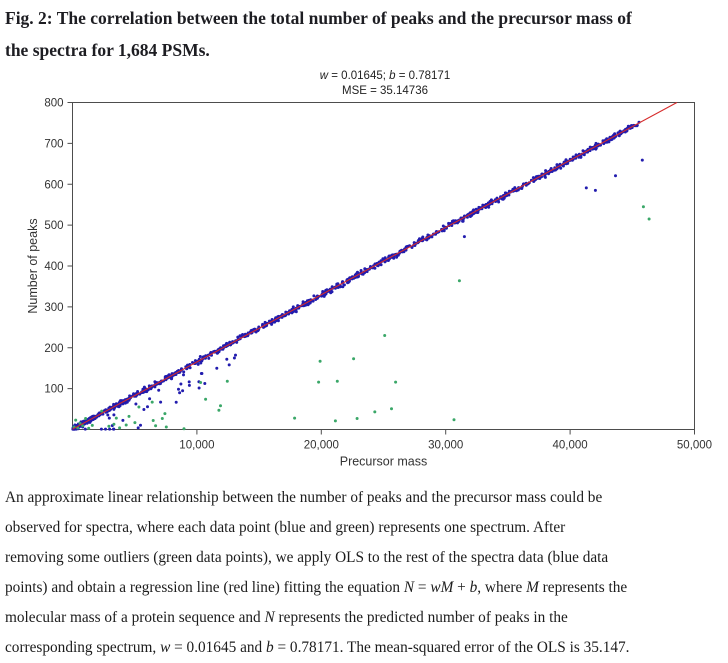 The width and height of the screenshot is (728, 663). I want to click on x-axis-label: Precursor mass, so click(384, 462).